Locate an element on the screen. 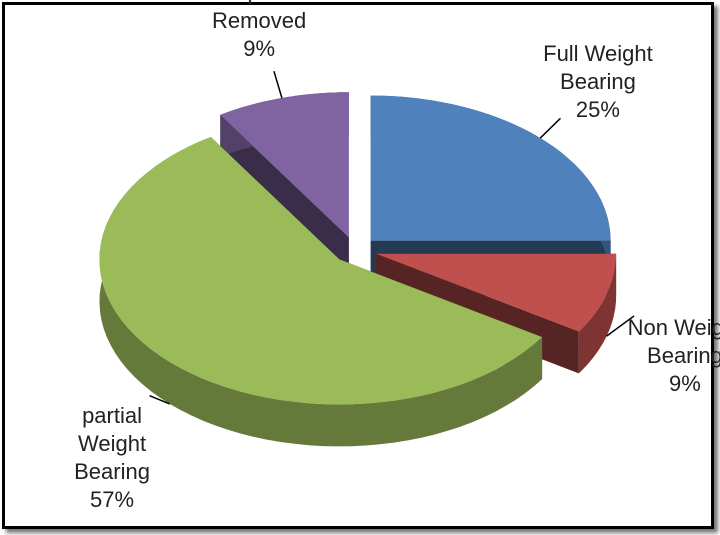 The height and width of the screenshot is (535, 720). data-label: Full Weight Bearing 25% is located at coordinates (598, 82).